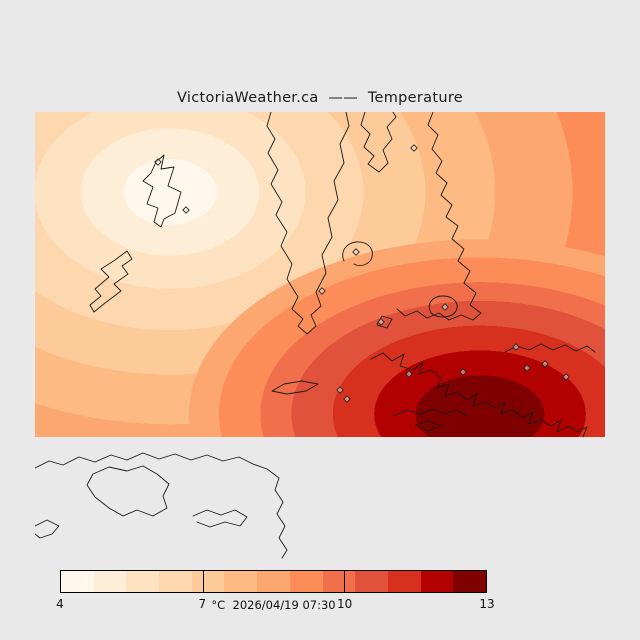  I want to click on coastline-central-peninsula, so click(308, 223).